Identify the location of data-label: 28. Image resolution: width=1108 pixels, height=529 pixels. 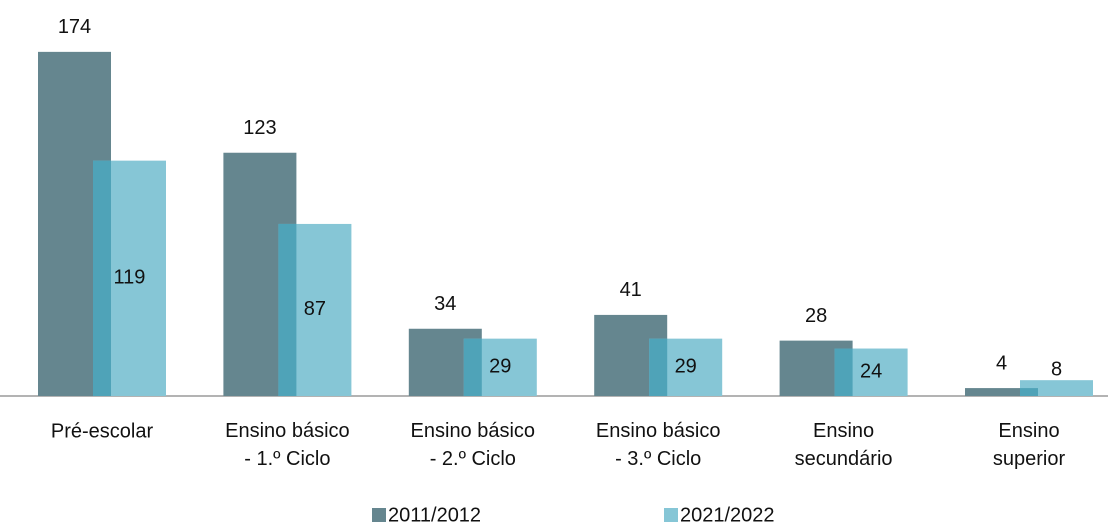
(816, 316).